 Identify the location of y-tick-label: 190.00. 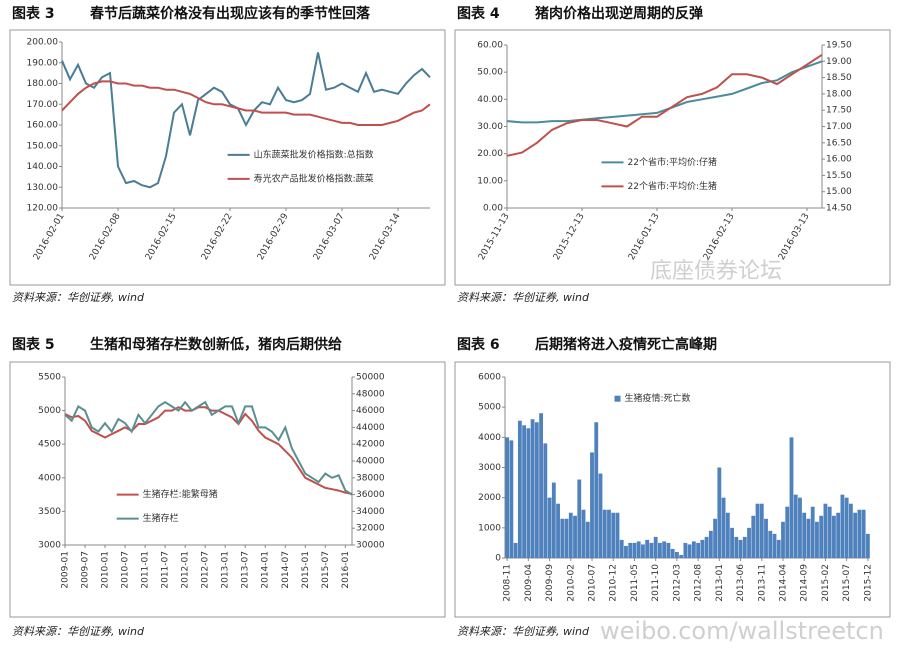
(43, 63).